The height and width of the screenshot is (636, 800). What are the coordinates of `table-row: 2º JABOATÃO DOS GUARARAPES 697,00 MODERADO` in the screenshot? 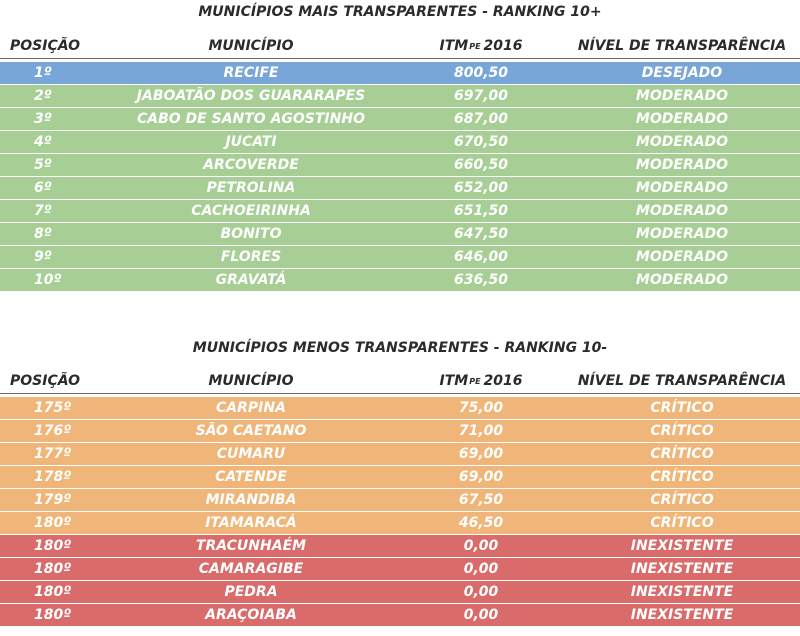 It's located at (400, 96).